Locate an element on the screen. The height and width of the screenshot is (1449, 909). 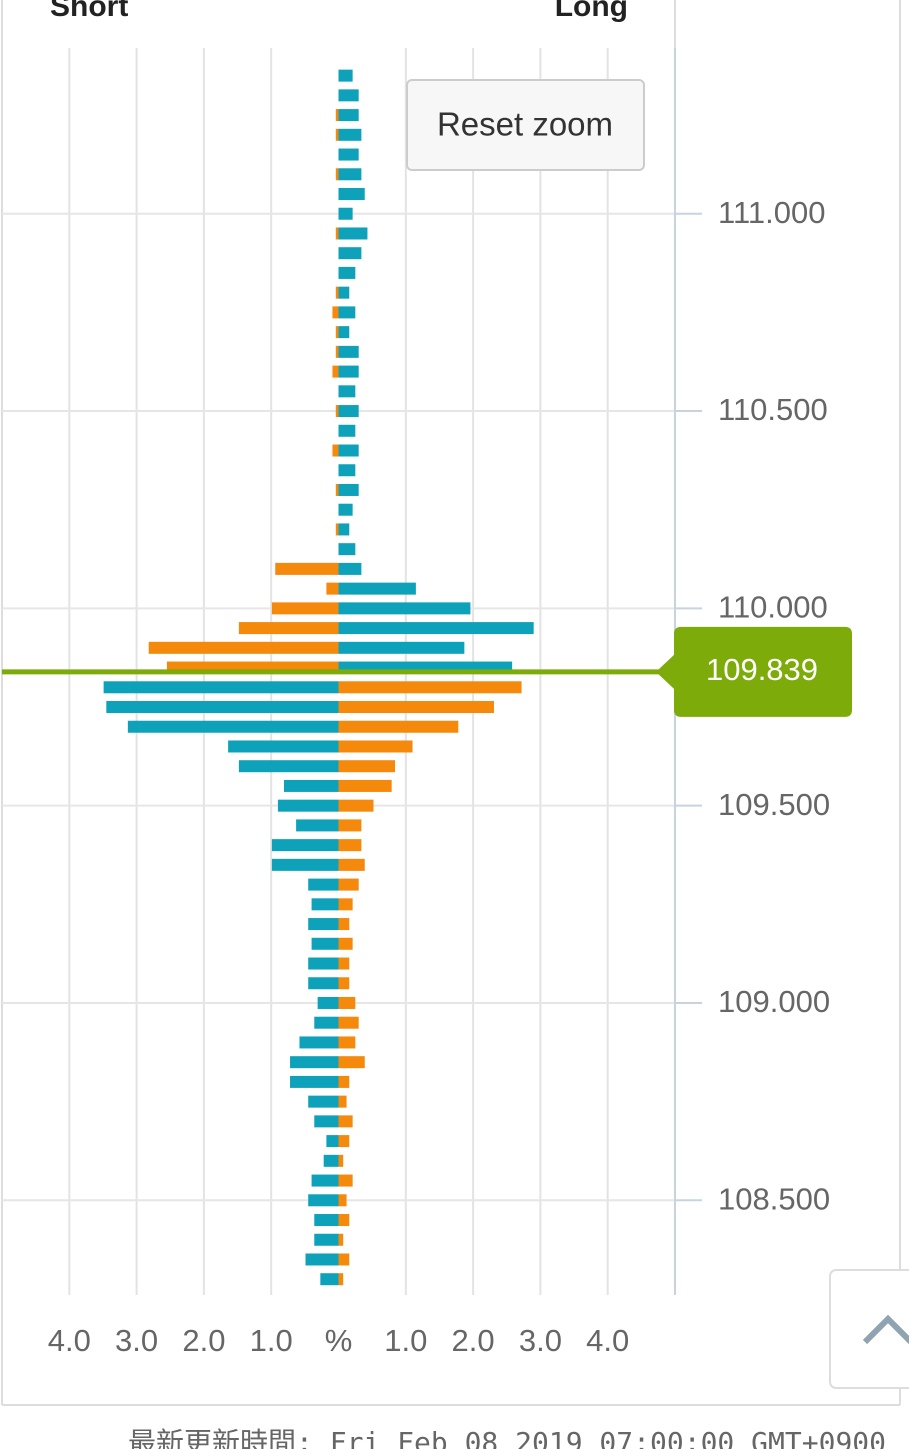
y-tick-label: 109.000 is located at coordinates (774, 1001).